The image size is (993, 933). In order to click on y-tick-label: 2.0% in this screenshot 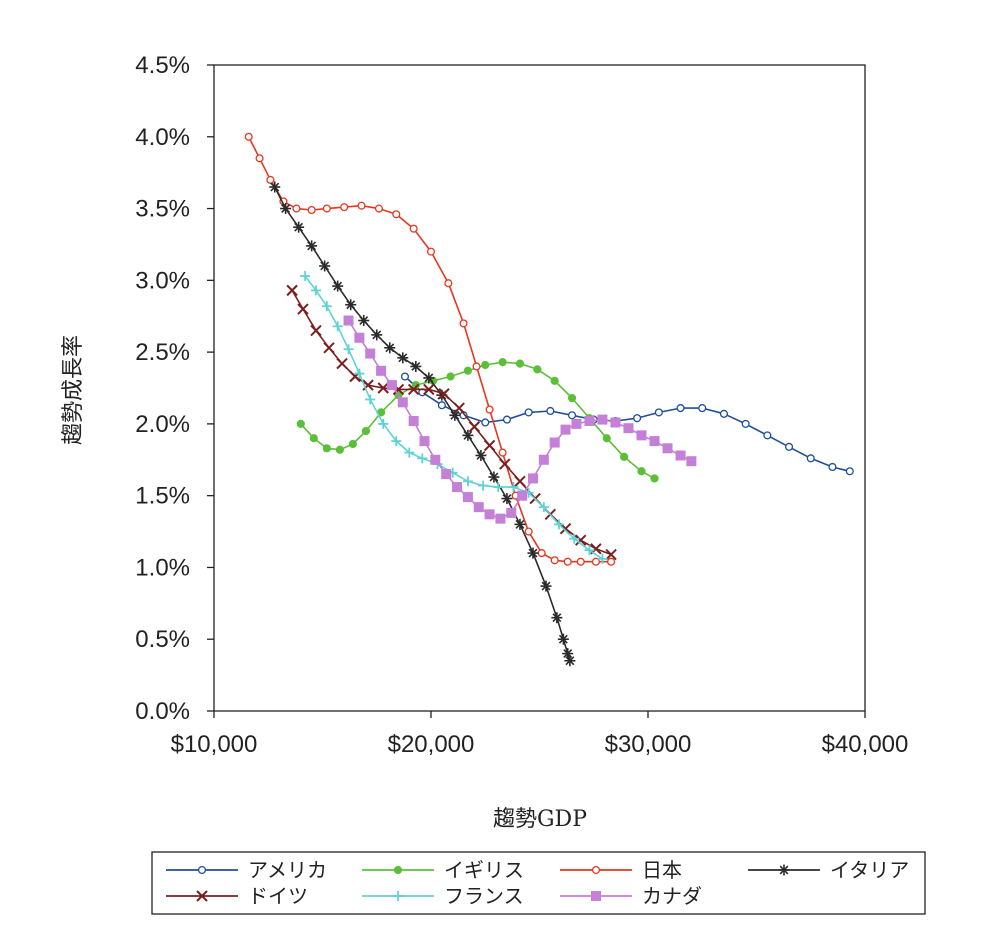, I will do `click(162, 424)`.